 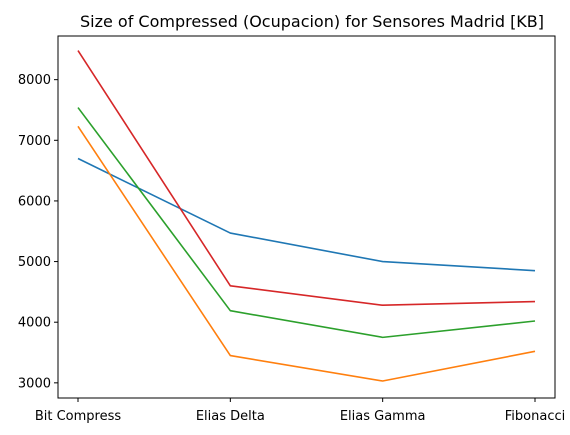 What do you see at coordinates (34, 262) in the screenshot?
I see `y-tick-label: 5000` at bounding box center [34, 262].